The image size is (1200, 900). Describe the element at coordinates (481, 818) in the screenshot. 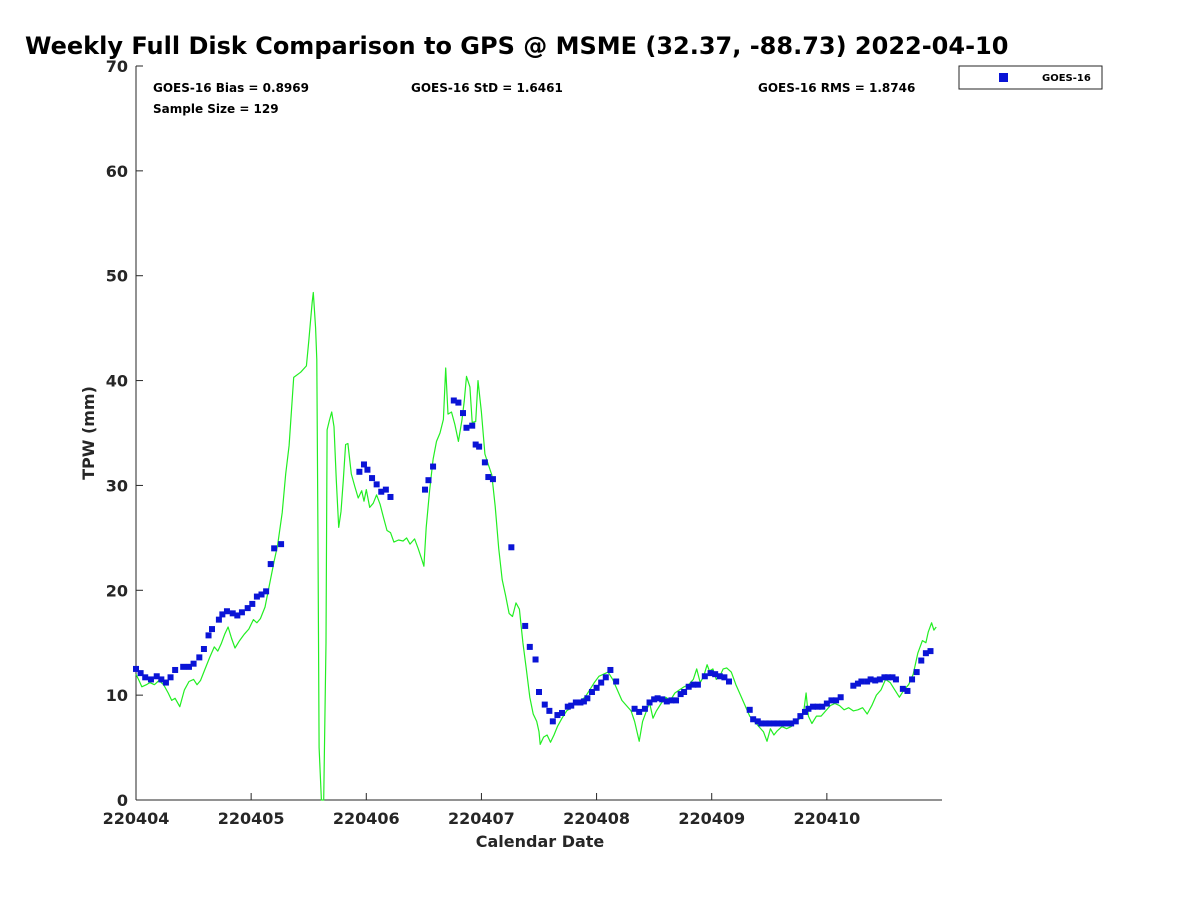

I see `x-tick-label: 220407` at that location.